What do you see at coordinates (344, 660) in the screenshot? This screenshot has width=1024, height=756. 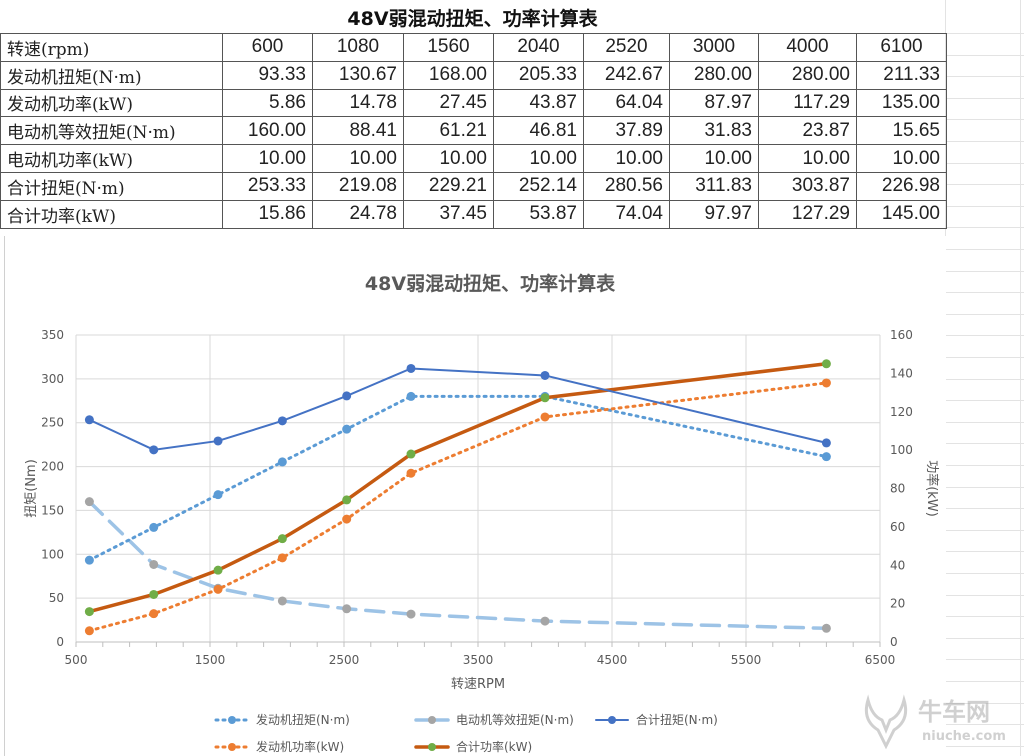 I see `x-tick-label: 2500` at bounding box center [344, 660].